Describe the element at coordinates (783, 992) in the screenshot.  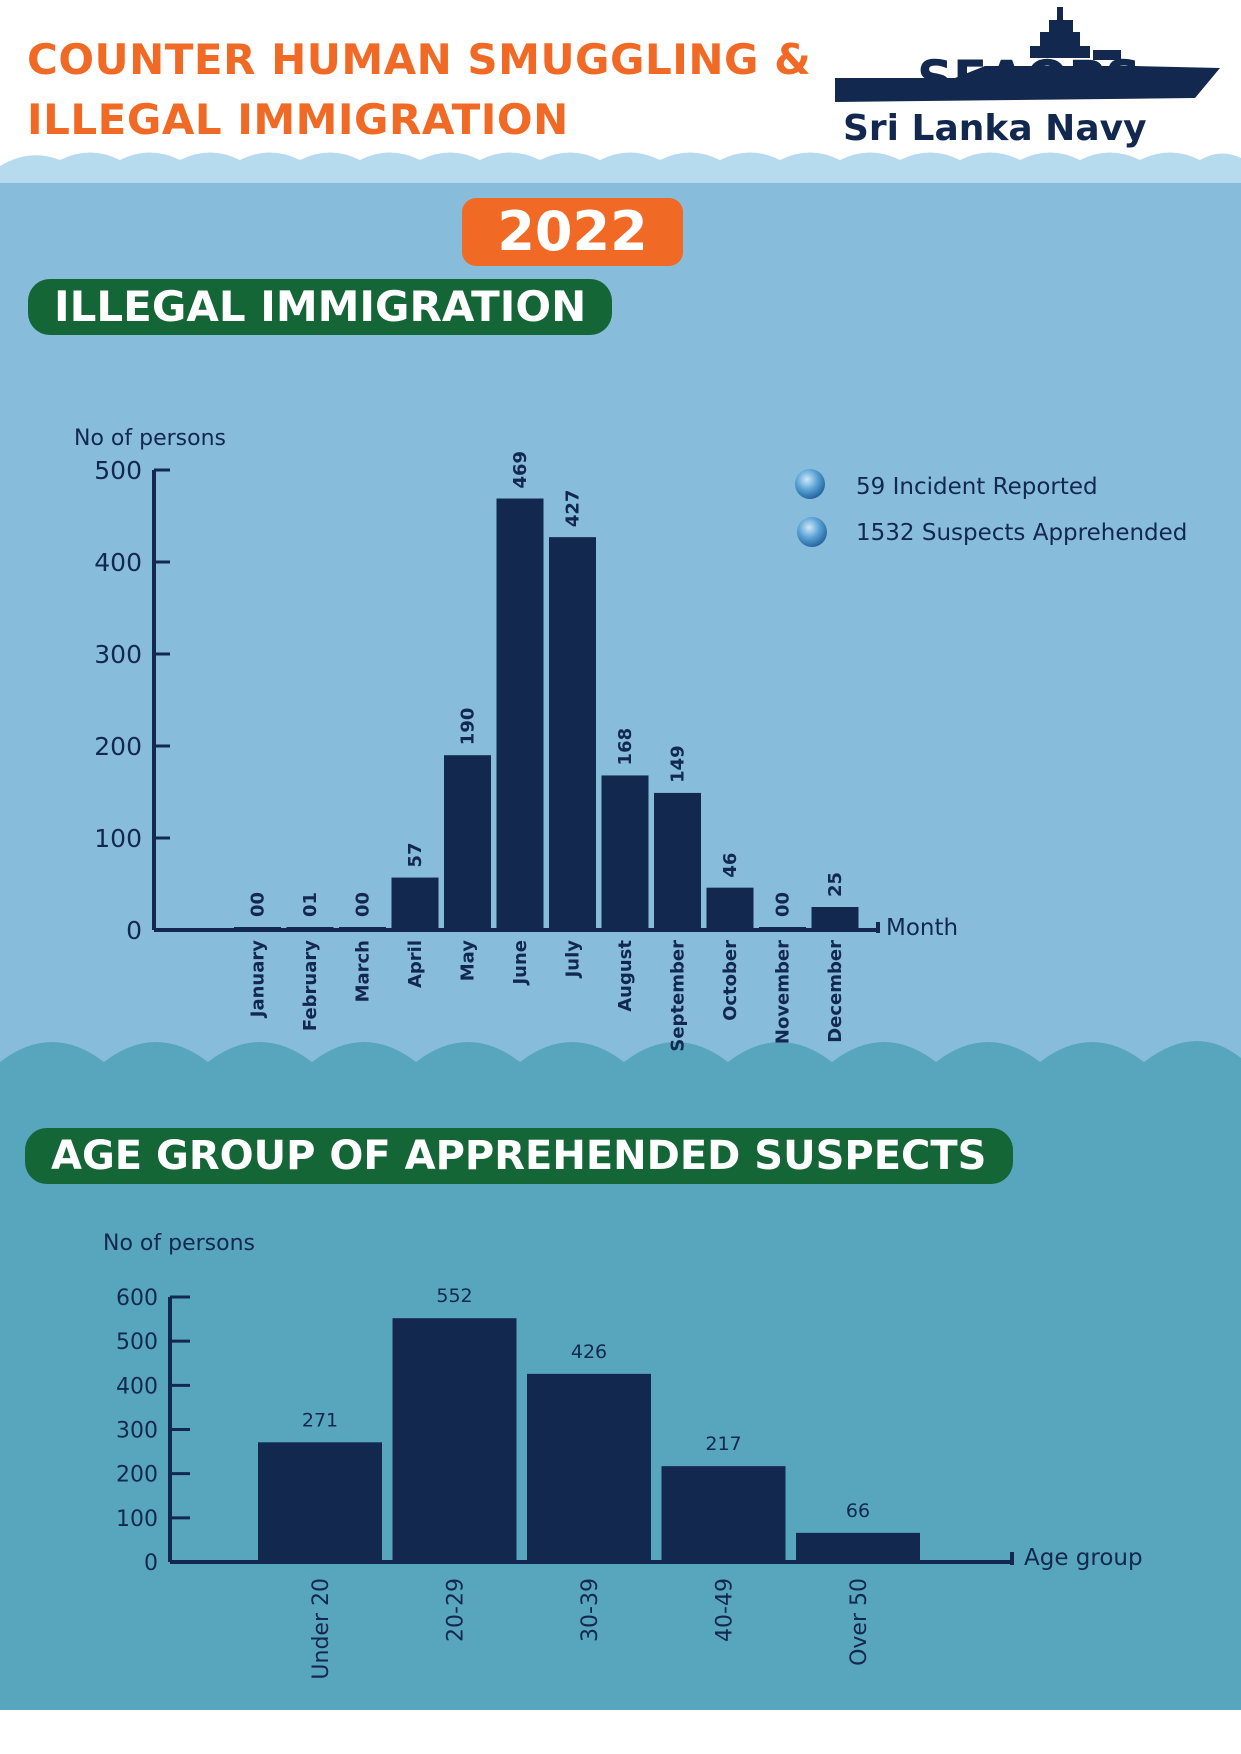
I see `x-tick-label: November` at that location.